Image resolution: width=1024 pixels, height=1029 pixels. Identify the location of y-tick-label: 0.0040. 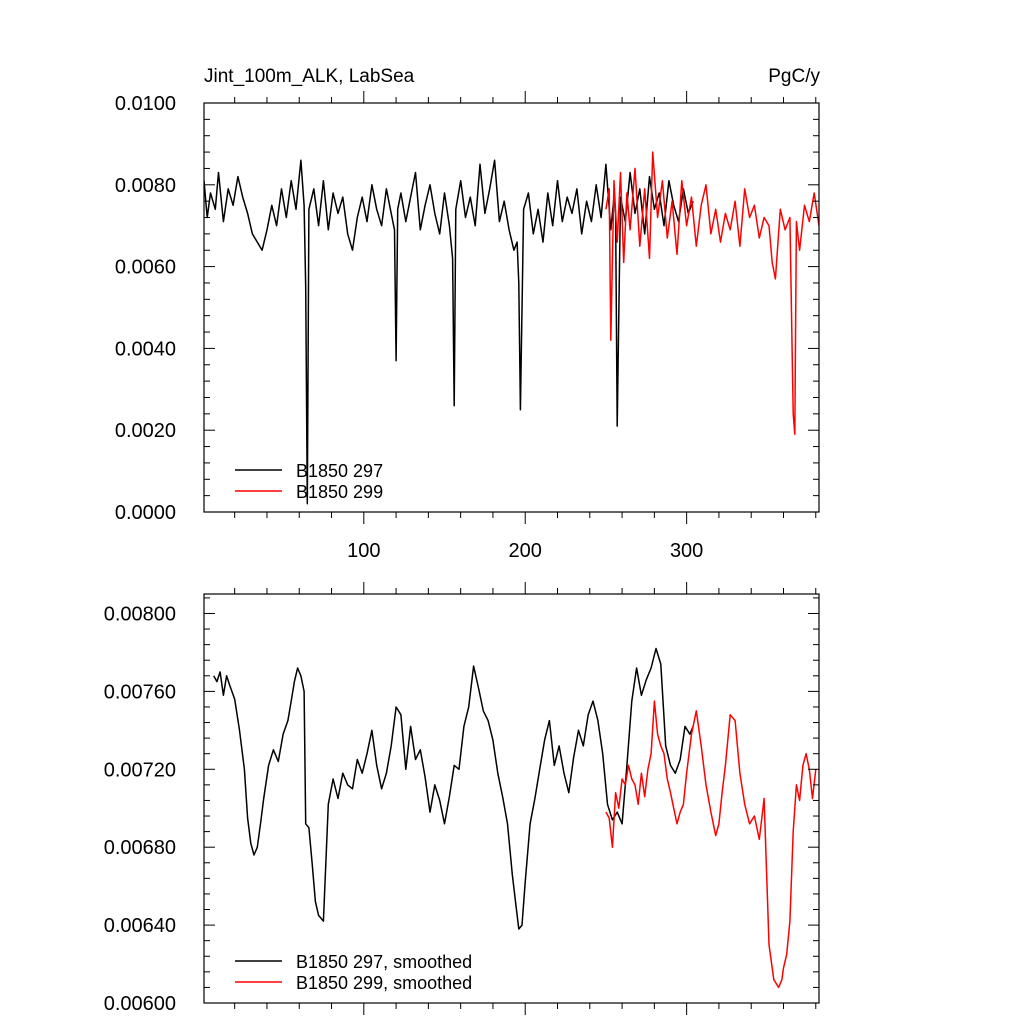
(145, 349).